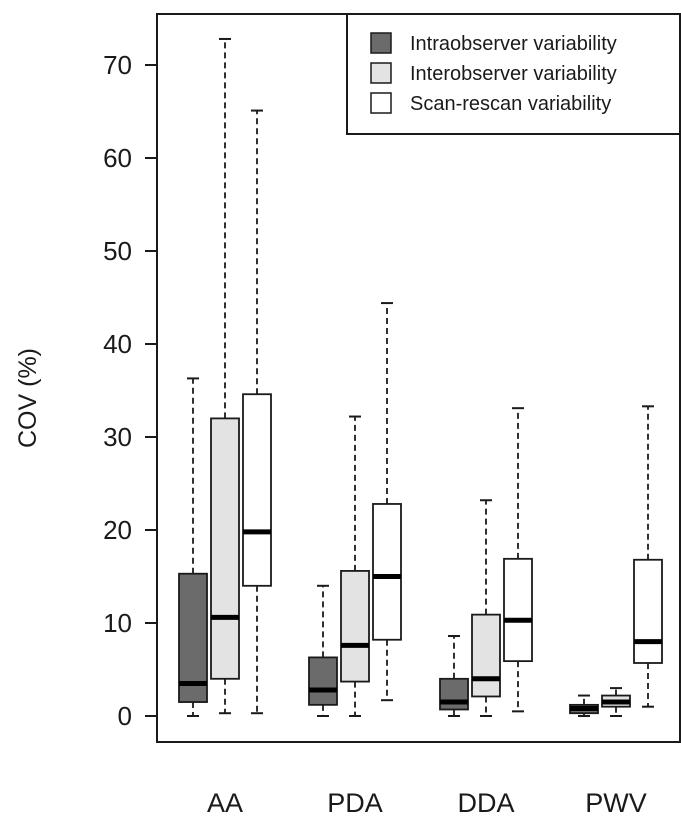 This screenshot has height=816, width=681. Describe the element at coordinates (355, 802) in the screenshot. I see `category-label: PDA` at that location.